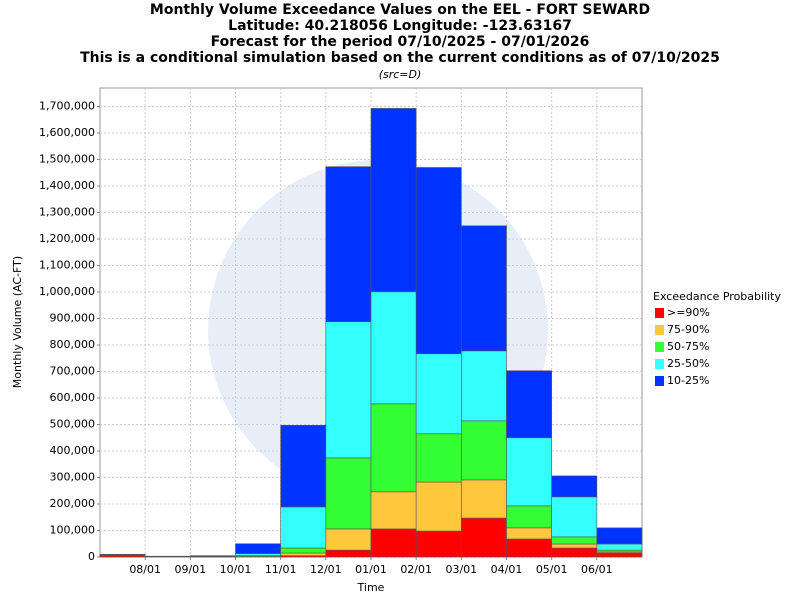 The height and width of the screenshot is (600, 800). What do you see at coordinates (190, 569) in the screenshot?
I see `x-tick-label: 09/01` at bounding box center [190, 569].